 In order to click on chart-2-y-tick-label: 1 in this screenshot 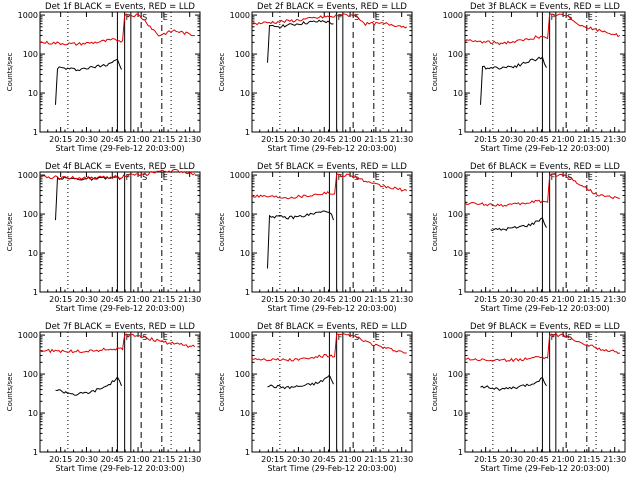, I will do `click(247, 132)`.